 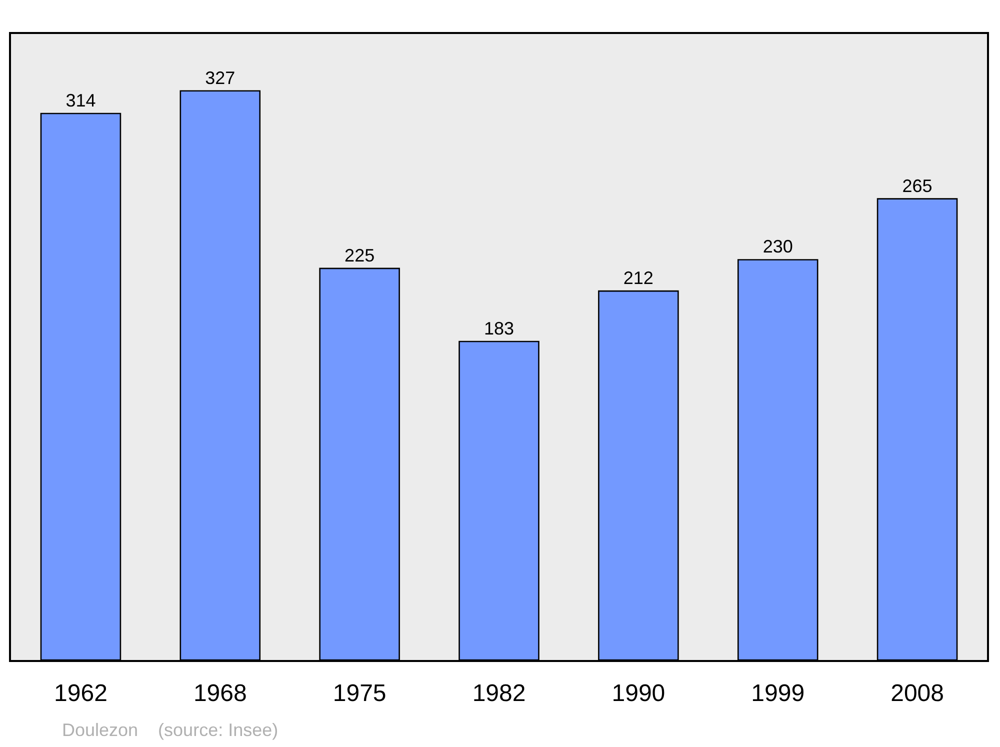 What do you see at coordinates (778, 693) in the screenshot?
I see `x-tick-label: 1999` at bounding box center [778, 693].